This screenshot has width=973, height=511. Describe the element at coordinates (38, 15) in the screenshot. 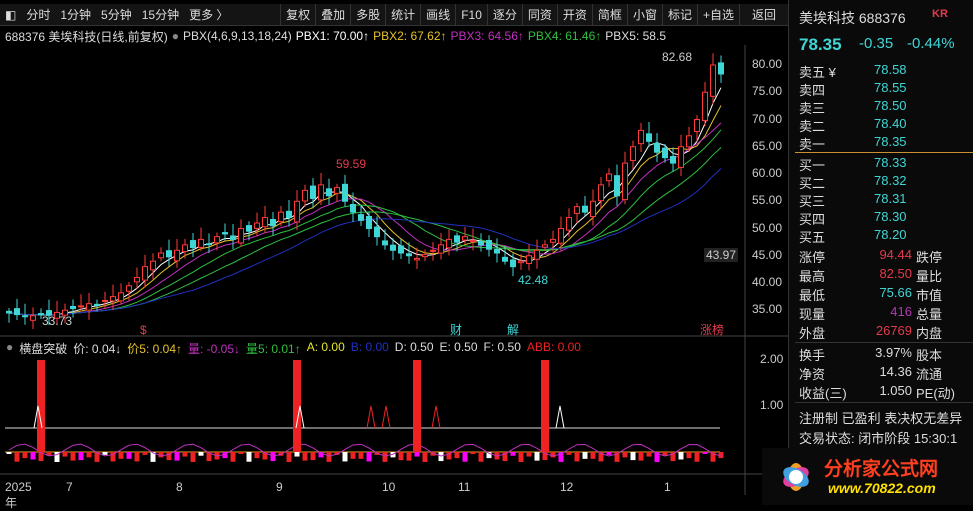

I see `period-fenshi: 分时` at that location.